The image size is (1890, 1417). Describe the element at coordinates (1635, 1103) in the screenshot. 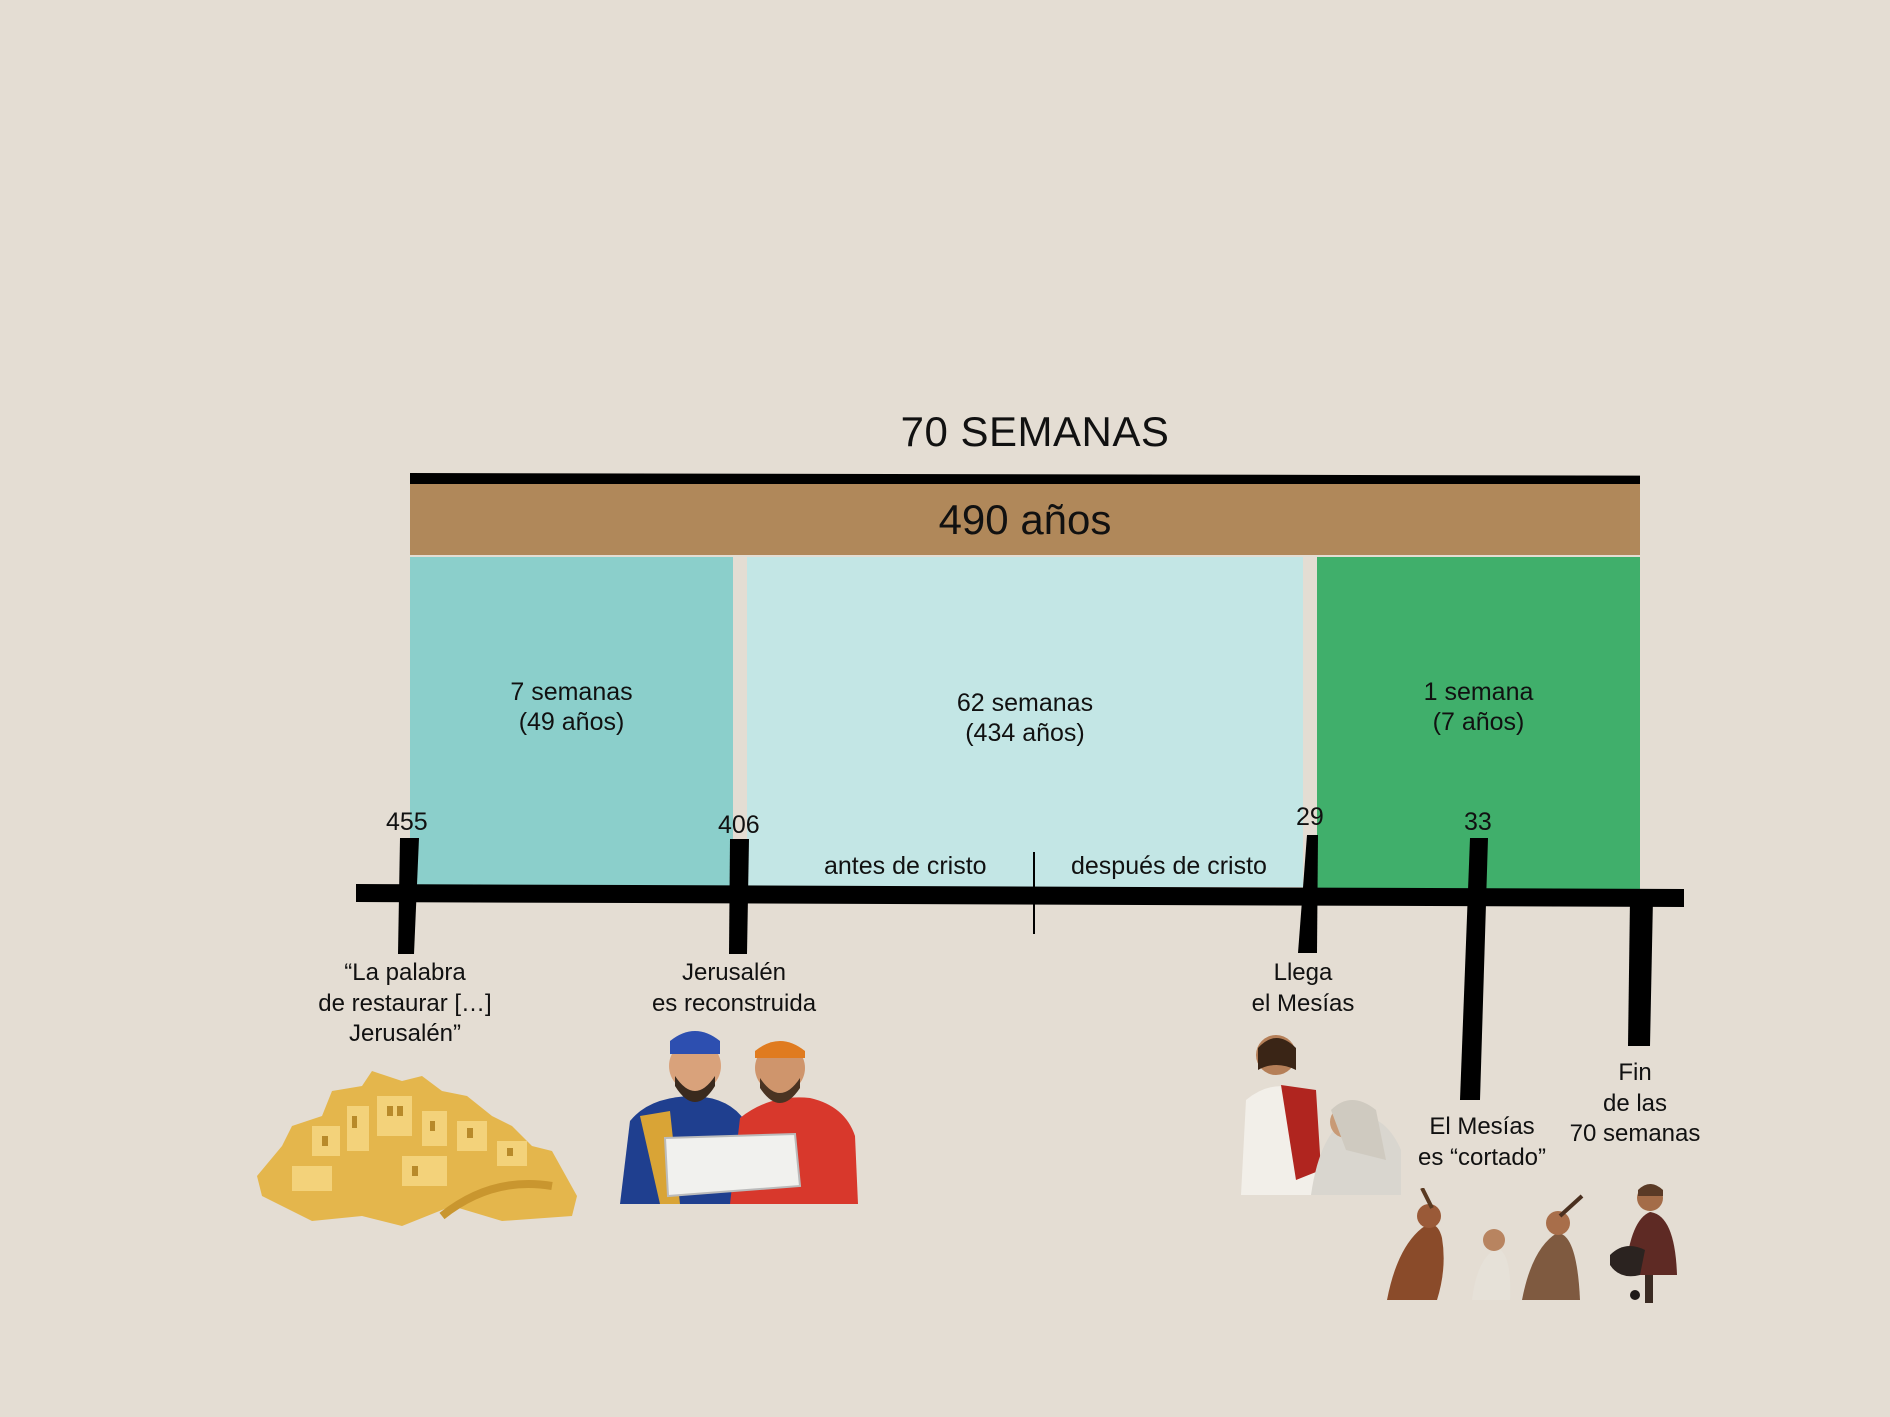

I see `event-end-label: Fin de las 70 semanas` at that location.